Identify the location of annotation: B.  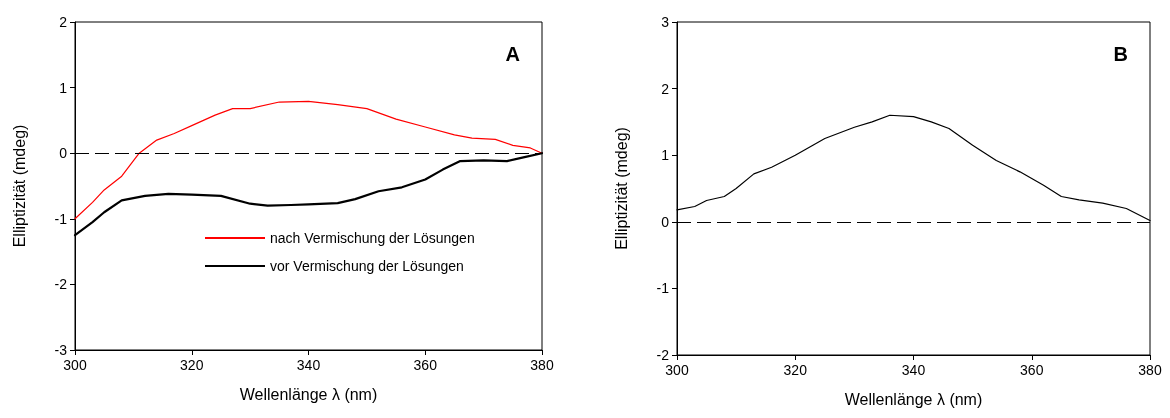
(1121, 54).